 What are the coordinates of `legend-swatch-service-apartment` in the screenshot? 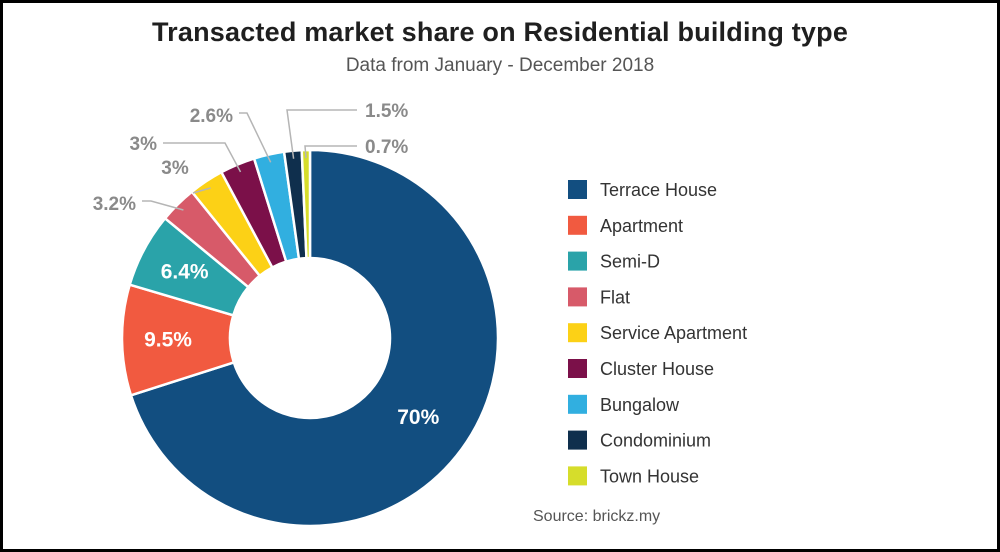 It's located at (577, 333).